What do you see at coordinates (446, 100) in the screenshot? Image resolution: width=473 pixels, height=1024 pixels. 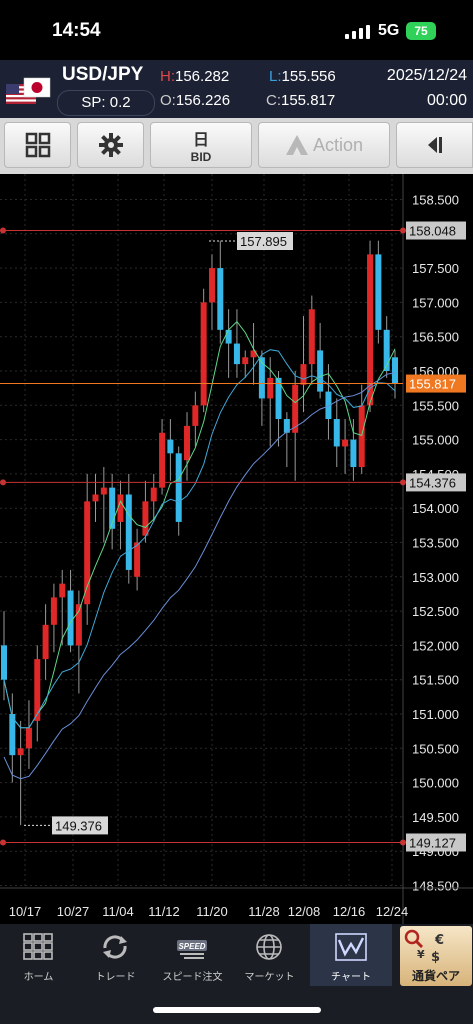 I see `quote-time: 00:00` at bounding box center [446, 100].